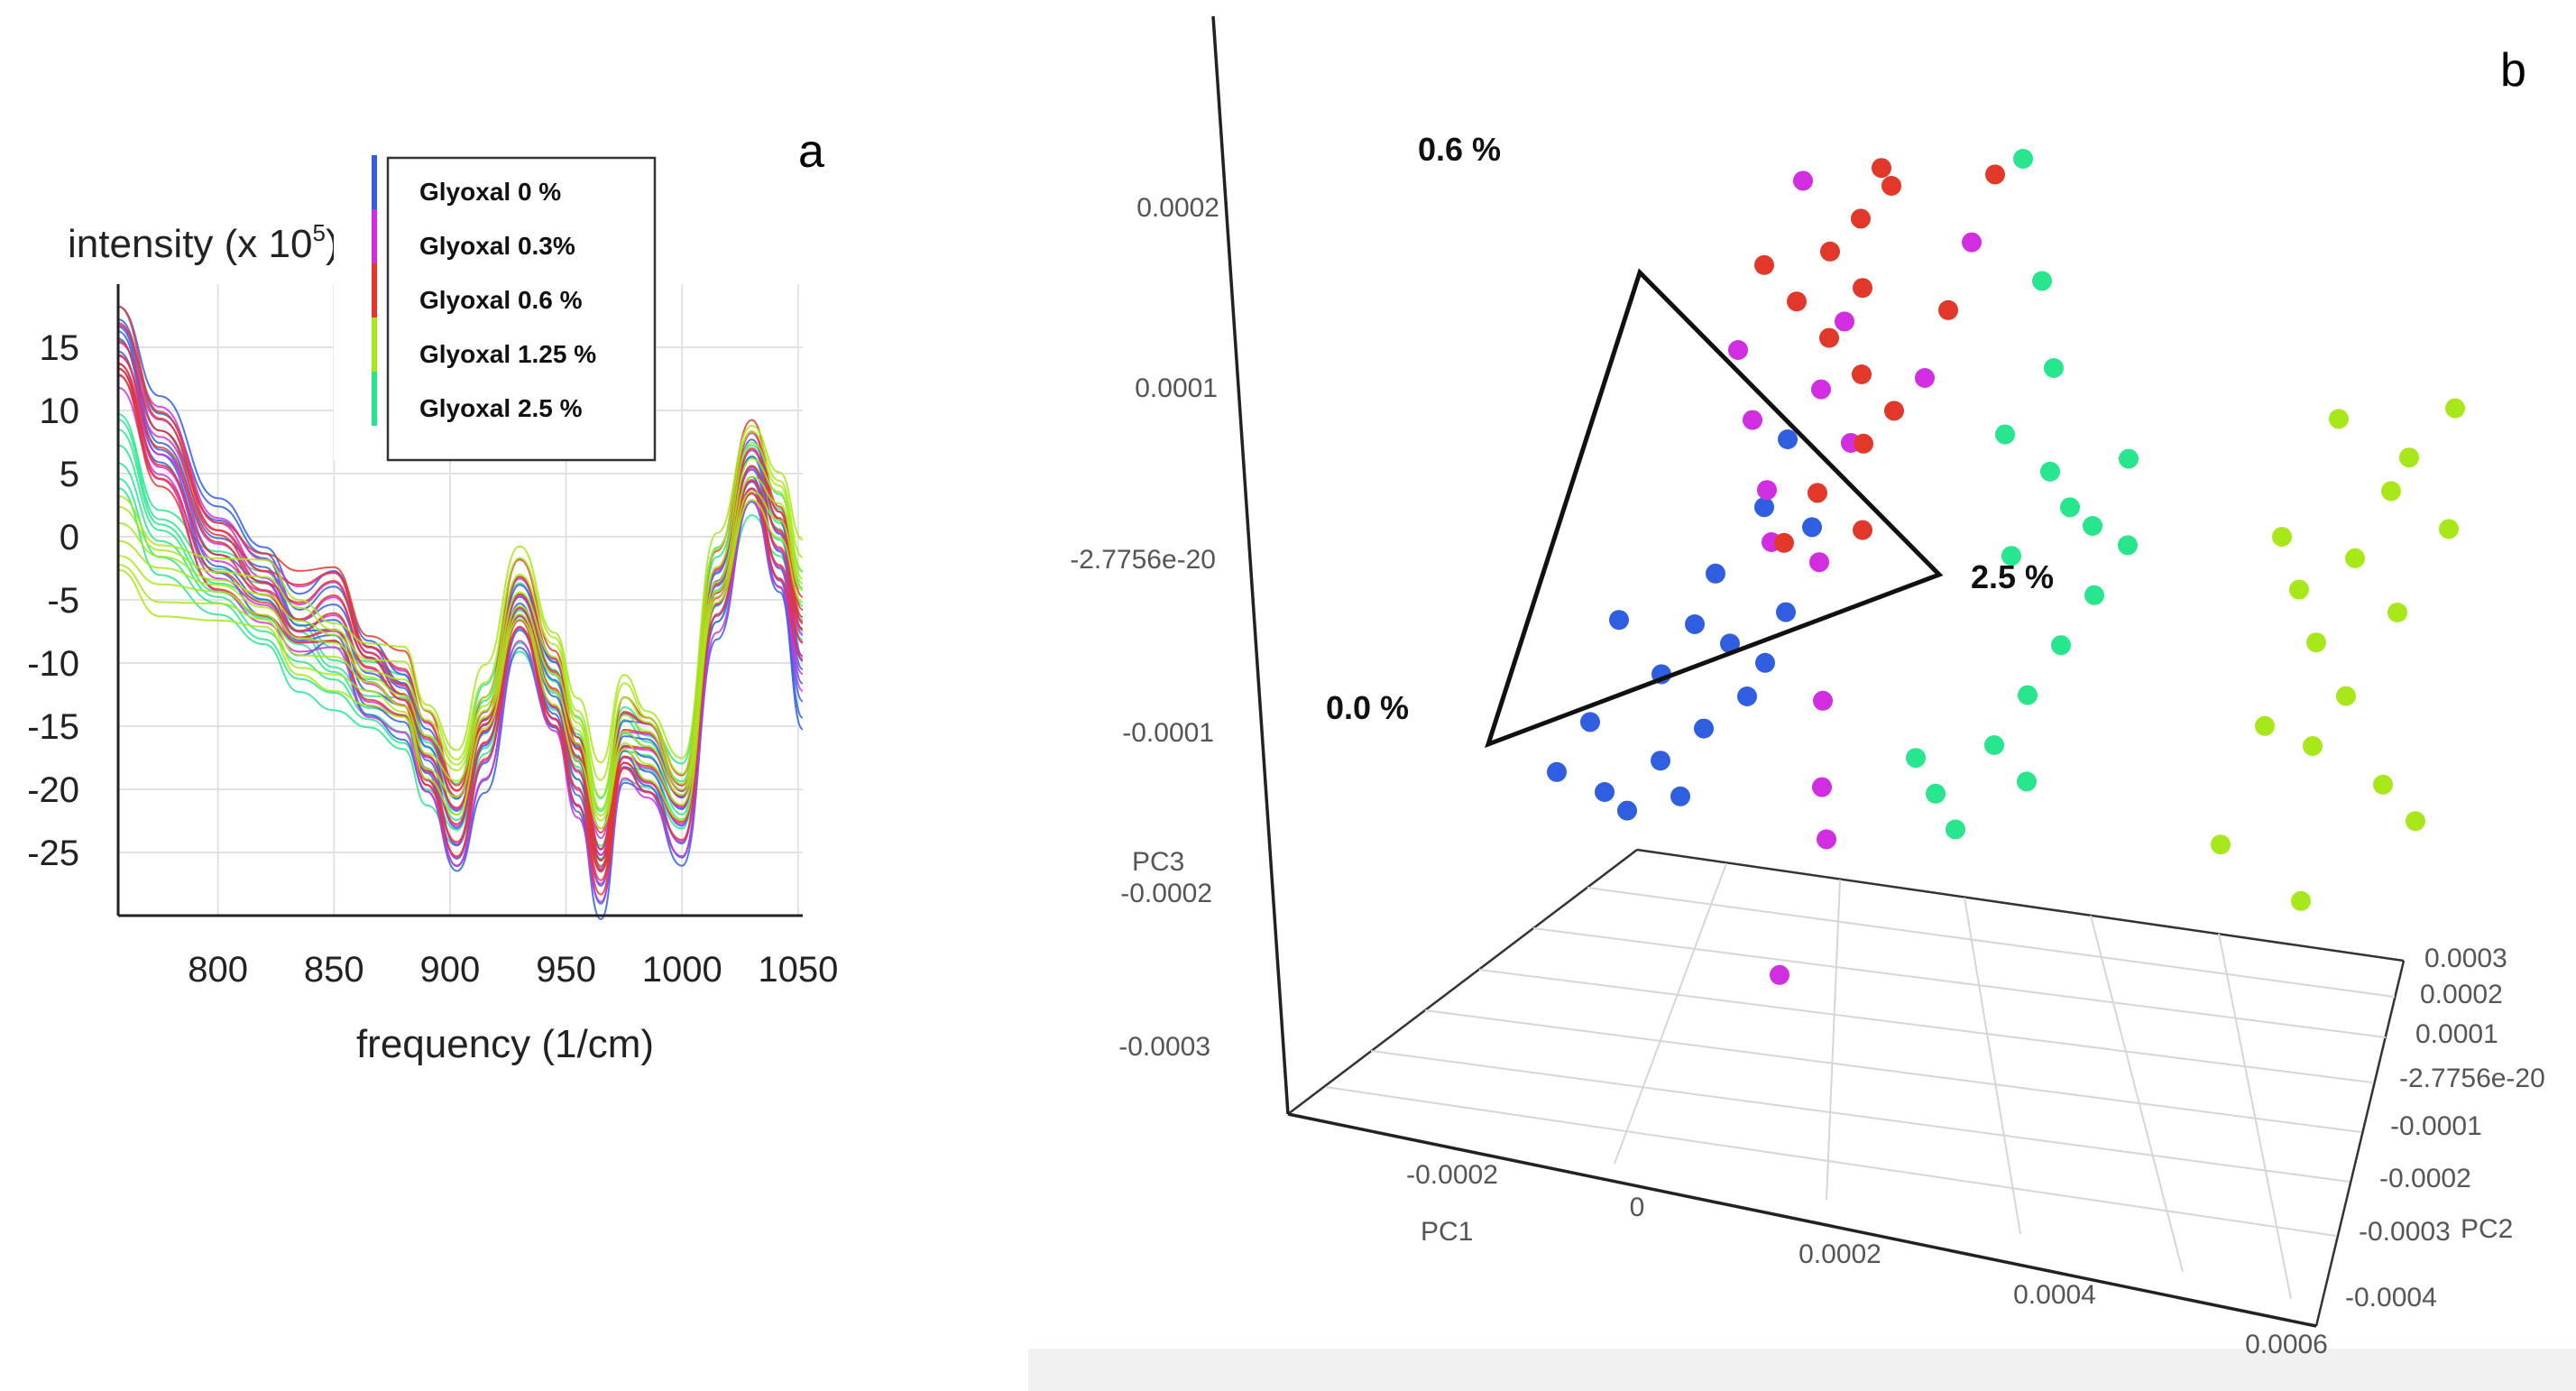 The height and width of the screenshot is (1391, 2576). What do you see at coordinates (2287, 1344) in the screenshot?
I see `pc1-tick-4: 0.0006` at bounding box center [2287, 1344].